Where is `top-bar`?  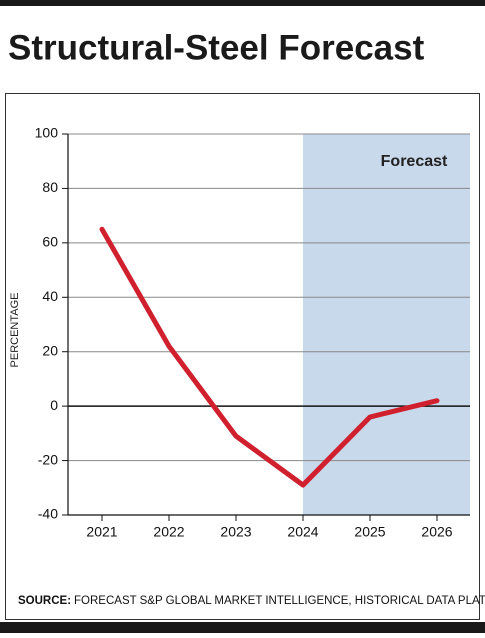 top-bar is located at coordinates (242, 3).